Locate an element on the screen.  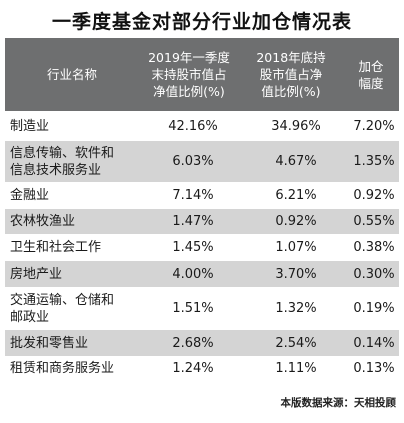
table-row: 交通运输、仓储和 邮政业 1.51% 1.32% 0.19% is located at coordinates (202, 308).